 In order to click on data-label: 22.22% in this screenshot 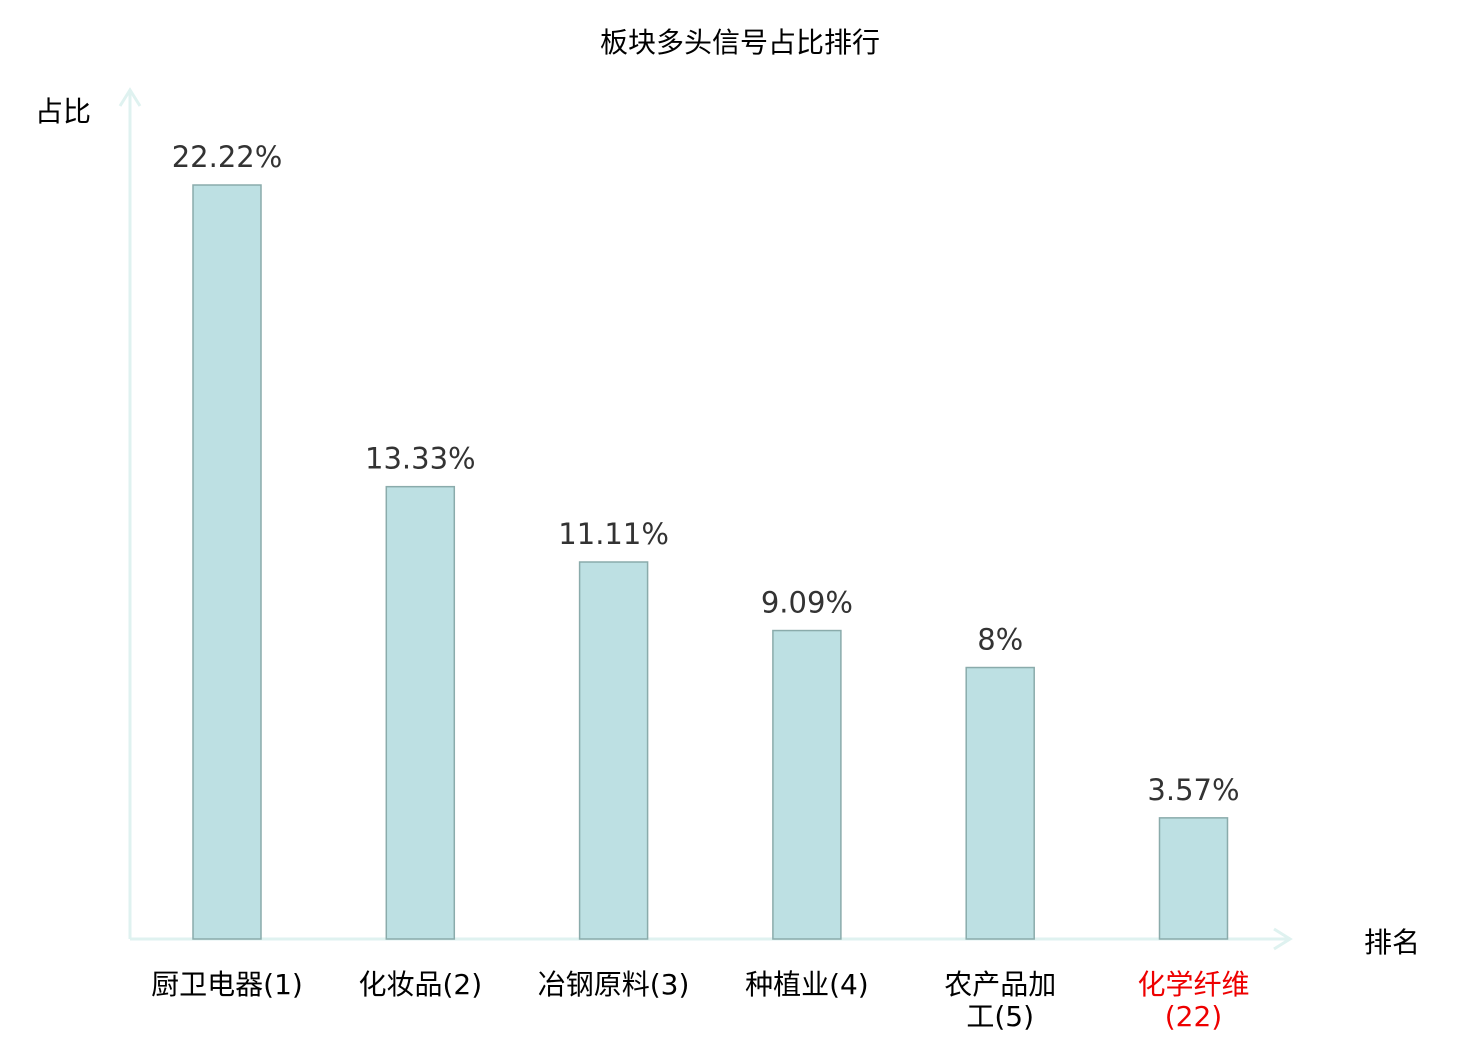, I will do `click(227, 157)`.